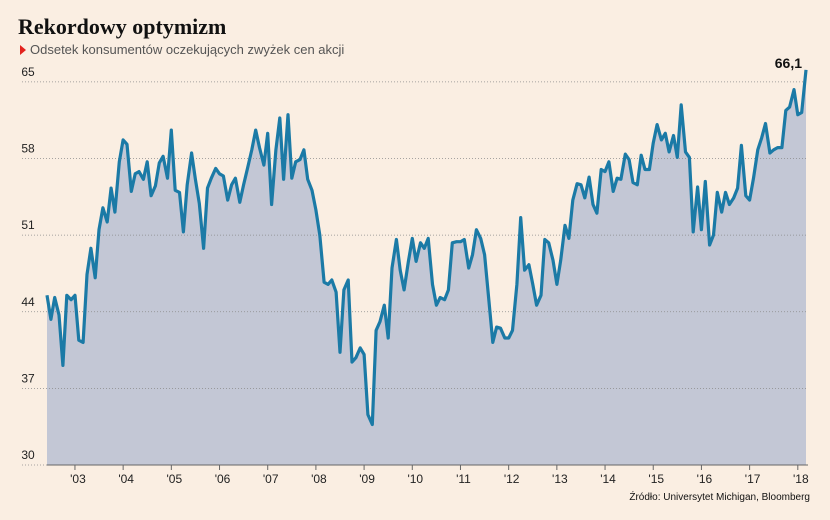  What do you see at coordinates (28, 302) in the screenshot?
I see `y-tick-label: 44` at bounding box center [28, 302].